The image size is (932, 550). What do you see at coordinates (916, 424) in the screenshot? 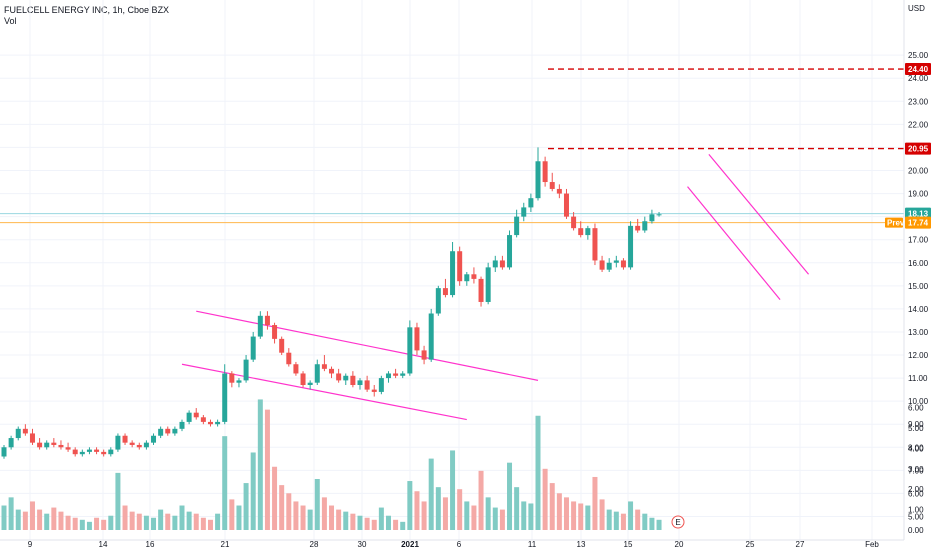
I see `price-tick-label: 9.00` at bounding box center [916, 424].